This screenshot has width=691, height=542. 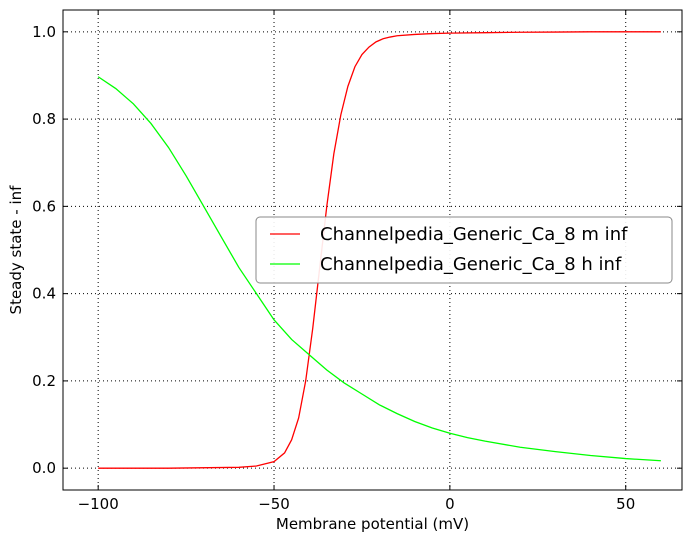 I want to click on x-tick-label: −100, so click(x=98, y=504).